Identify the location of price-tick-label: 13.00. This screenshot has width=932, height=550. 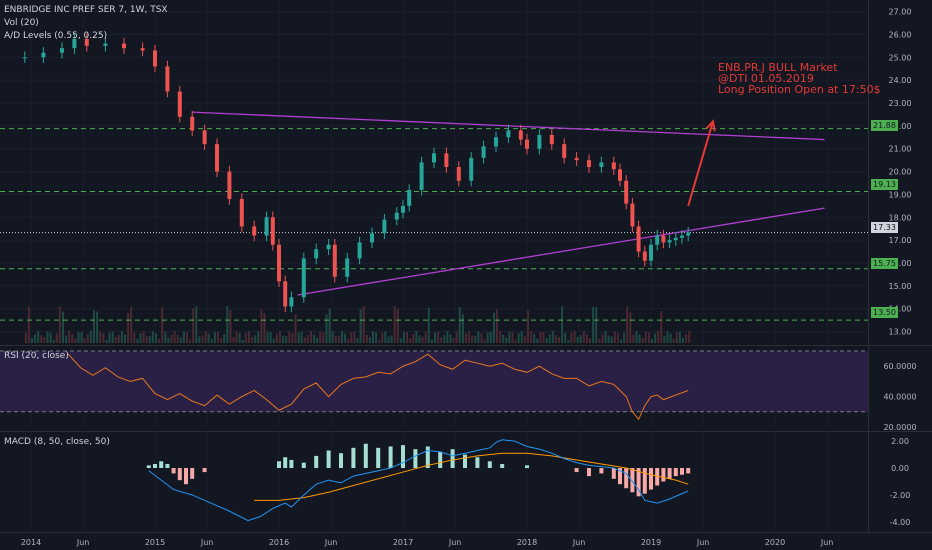
(900, 332).